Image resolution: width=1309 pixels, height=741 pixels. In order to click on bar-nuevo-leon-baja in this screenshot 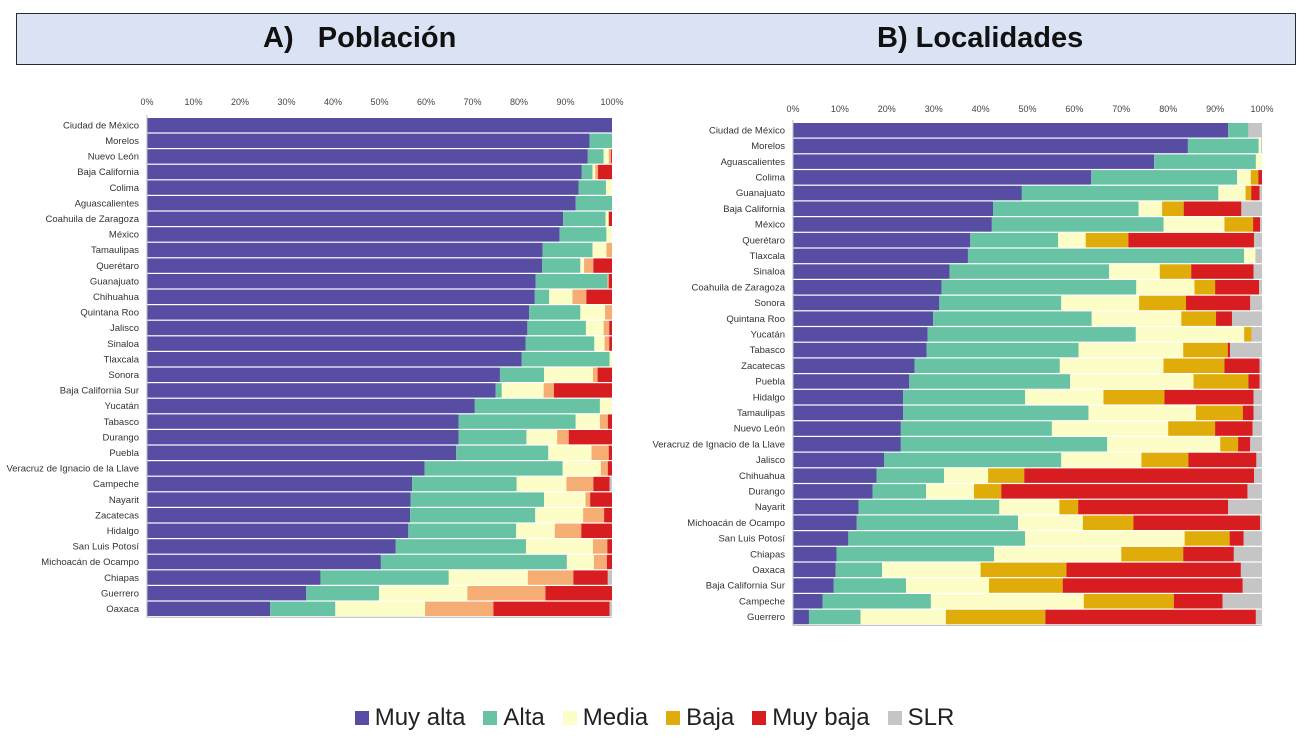, I will do `click(1192, 428)`.